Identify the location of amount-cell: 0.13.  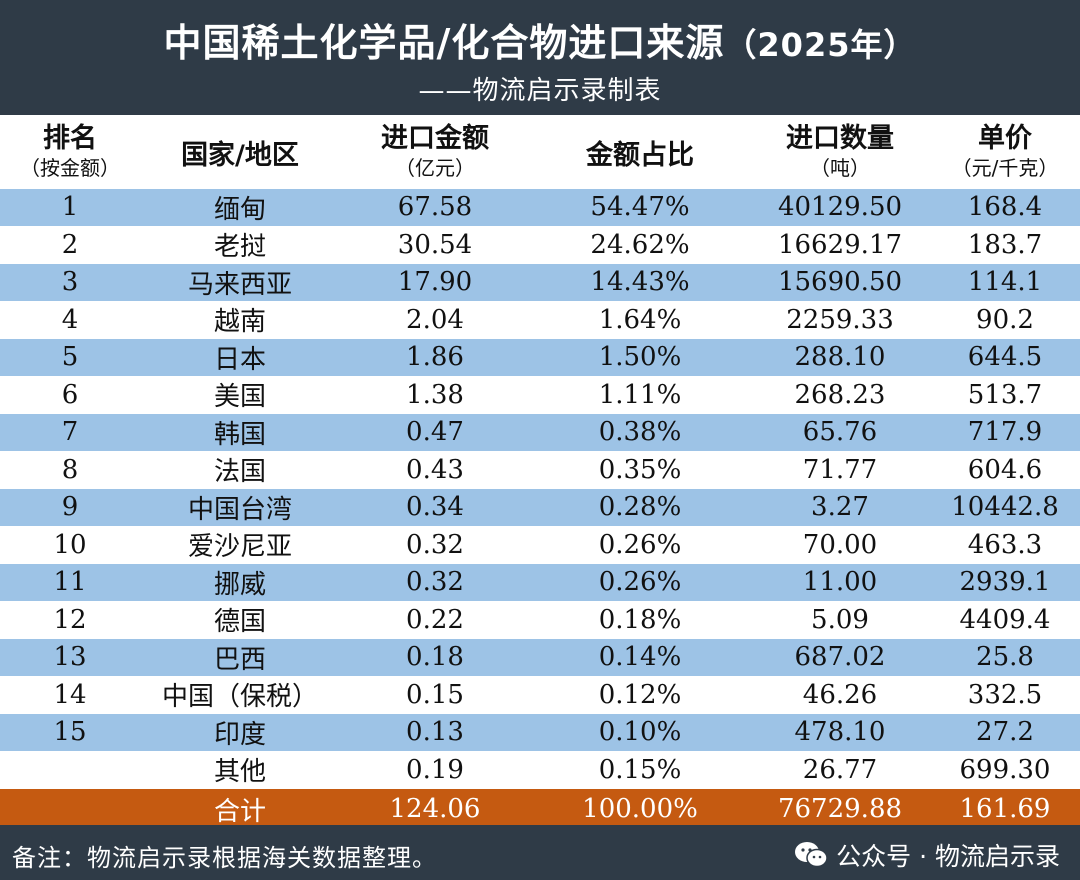
(435, 732).